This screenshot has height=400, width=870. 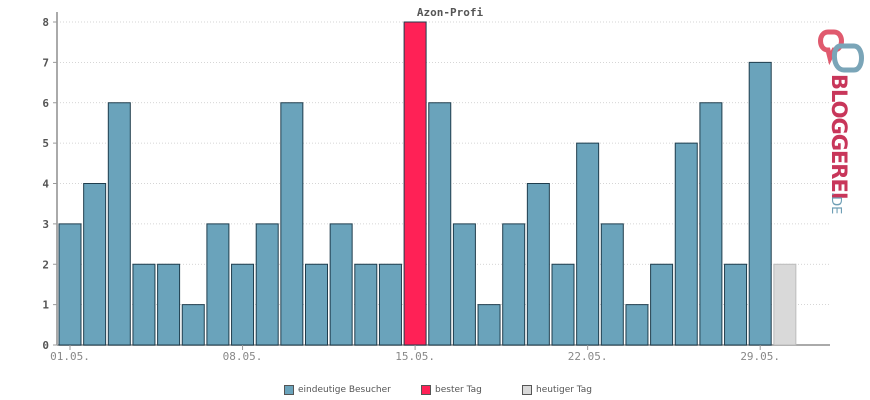 I want to click on x-tick-label: 08.05., so click(x=243, y=356).